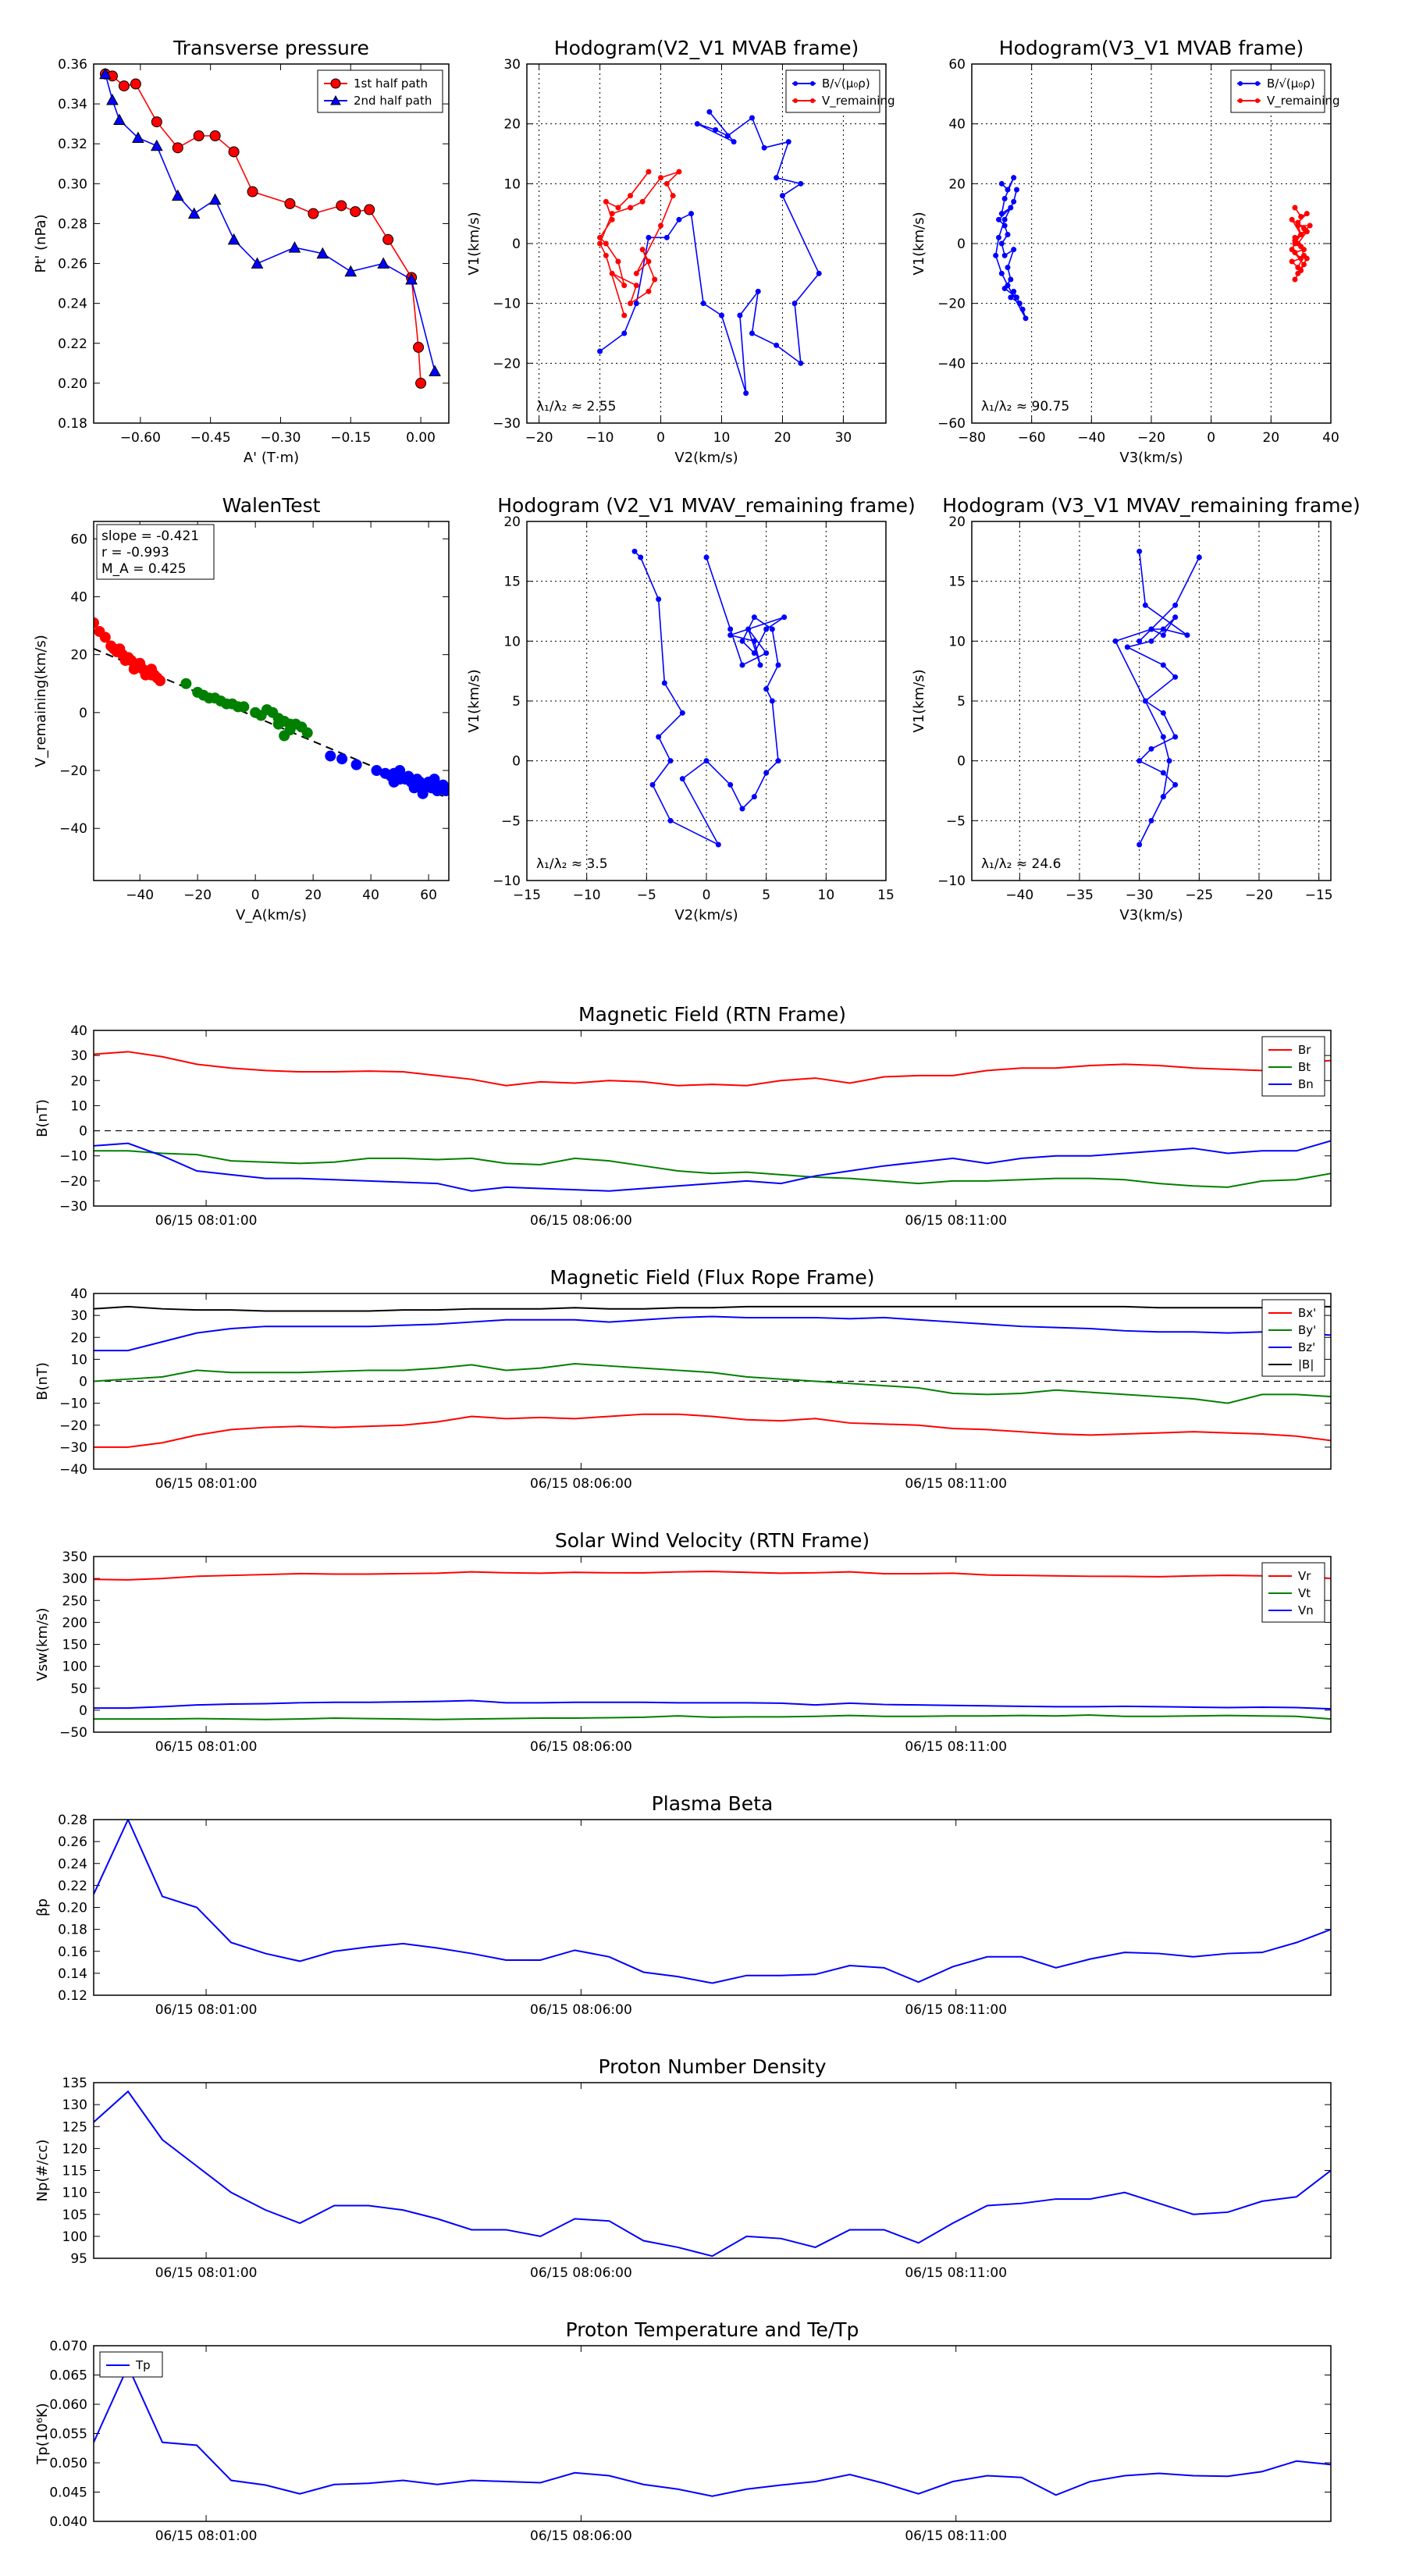  What do you see at coordinates (206, 1221) in the screenshot?
I see `mag_rtn-xtick-label-0: 06/15 08:01:00` at bounding box center [206, 1221].